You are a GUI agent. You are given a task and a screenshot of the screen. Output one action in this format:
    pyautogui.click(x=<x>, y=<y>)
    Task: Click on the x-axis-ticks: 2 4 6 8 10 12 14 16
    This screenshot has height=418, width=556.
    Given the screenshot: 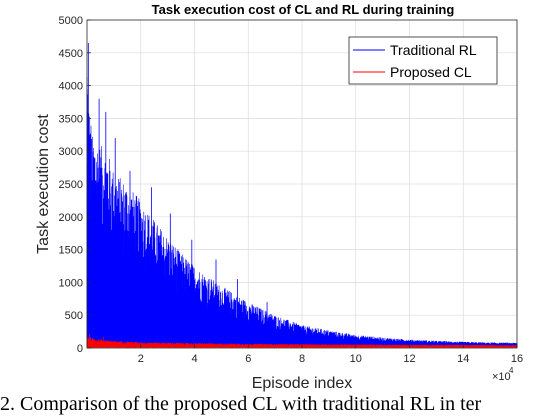 What is the action you would take?
    pyautogui.click(x=330, y=354)
    